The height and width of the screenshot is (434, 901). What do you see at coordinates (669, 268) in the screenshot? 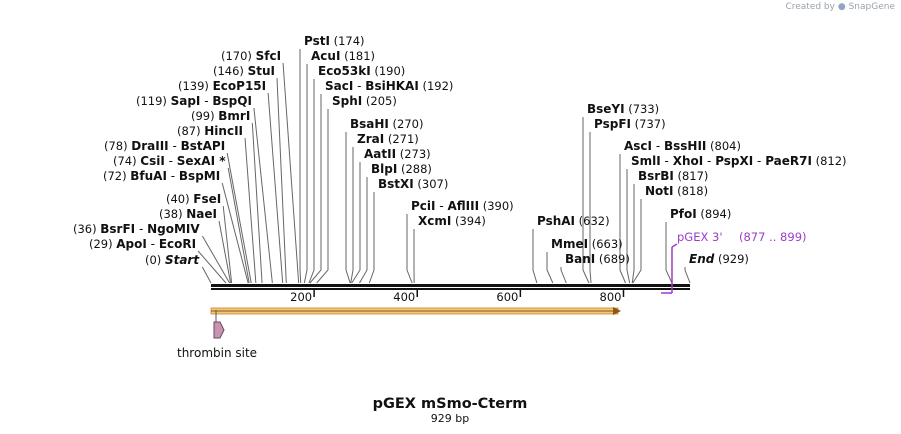
I see `primer-arrow` at bounding box center [669, 268].